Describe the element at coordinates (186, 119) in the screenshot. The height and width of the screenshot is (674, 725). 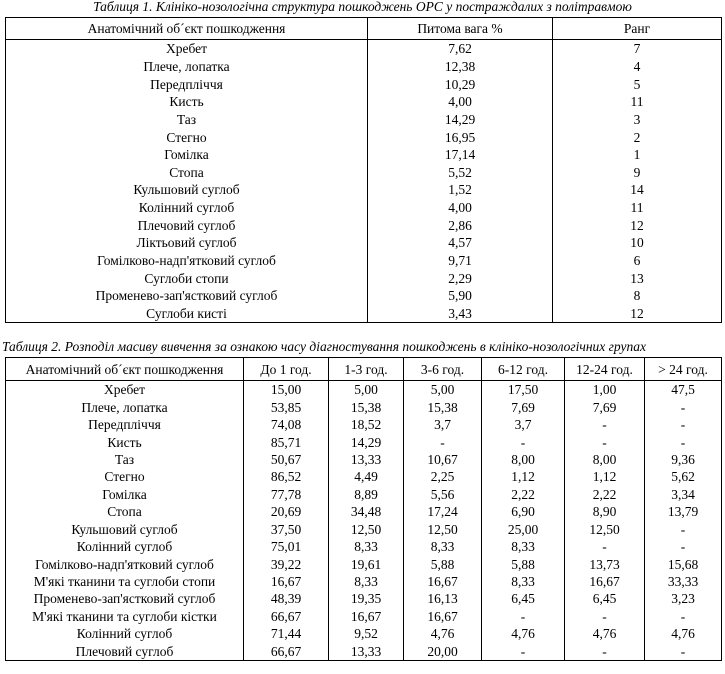
I see `table1-cell: Таз` at that location.